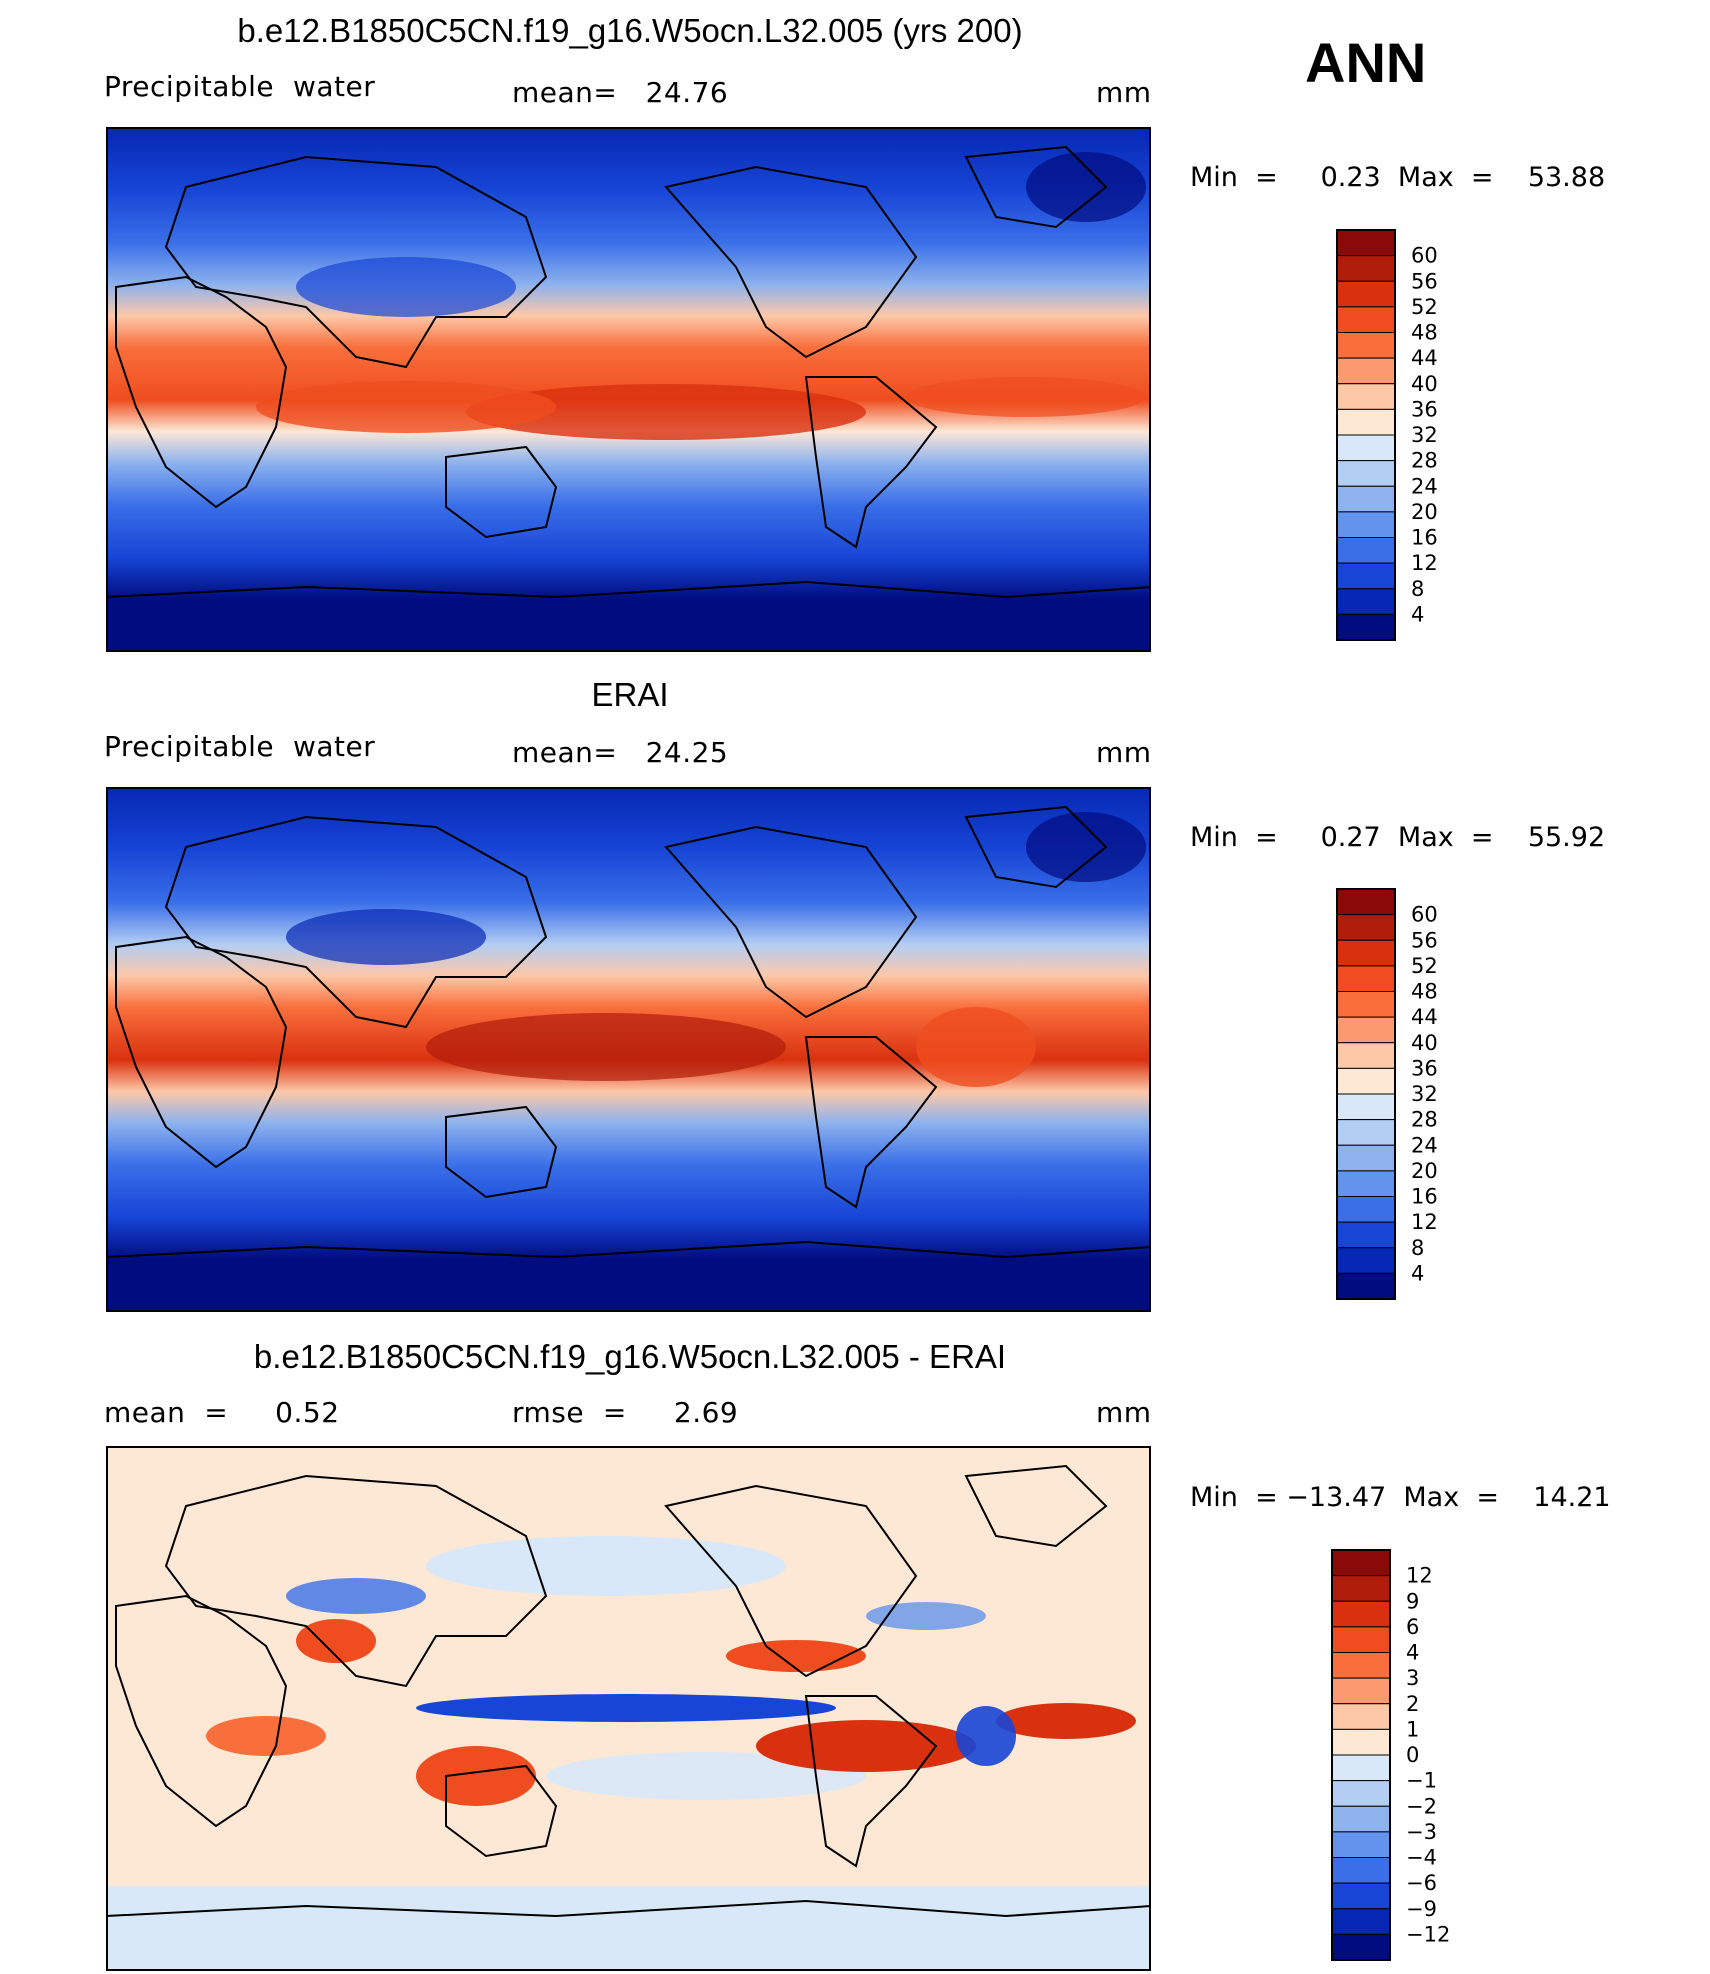 The width and height of the screenshot is (1710, 1974). I want to click on colorbar-label: −3, so click(1421, 1832).